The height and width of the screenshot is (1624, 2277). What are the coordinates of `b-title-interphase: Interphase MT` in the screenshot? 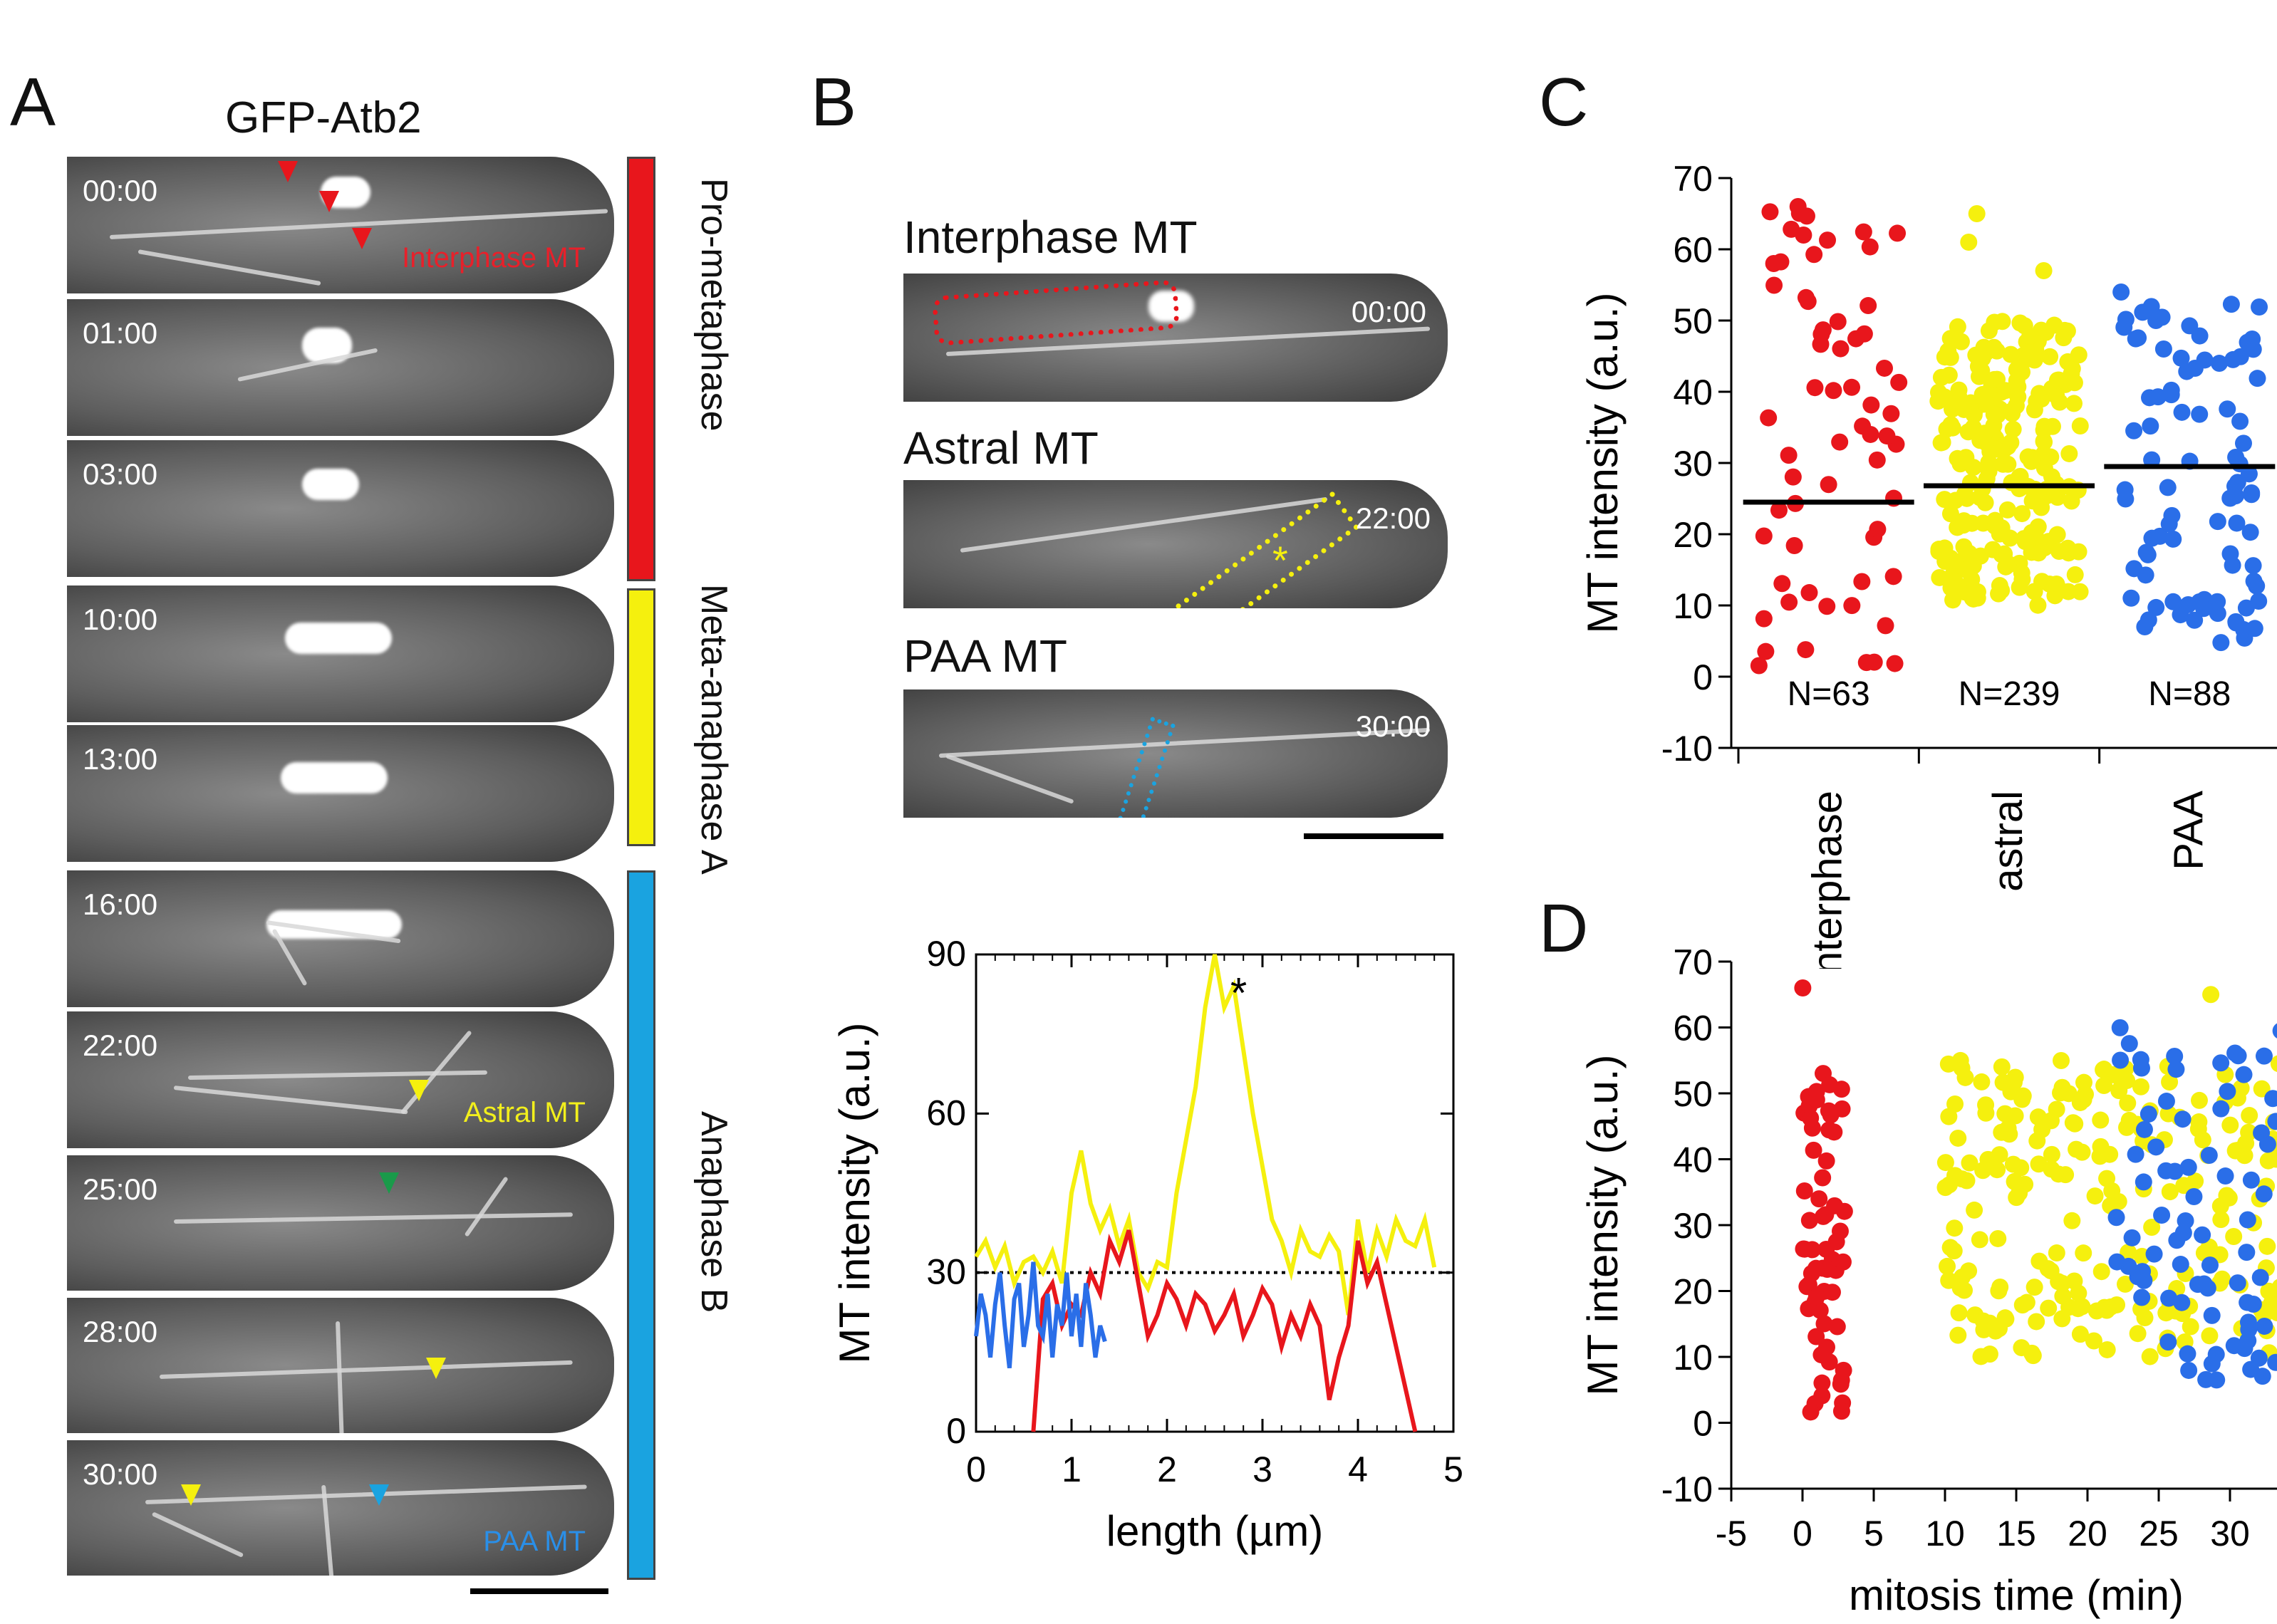 It's located at (1050, 237).